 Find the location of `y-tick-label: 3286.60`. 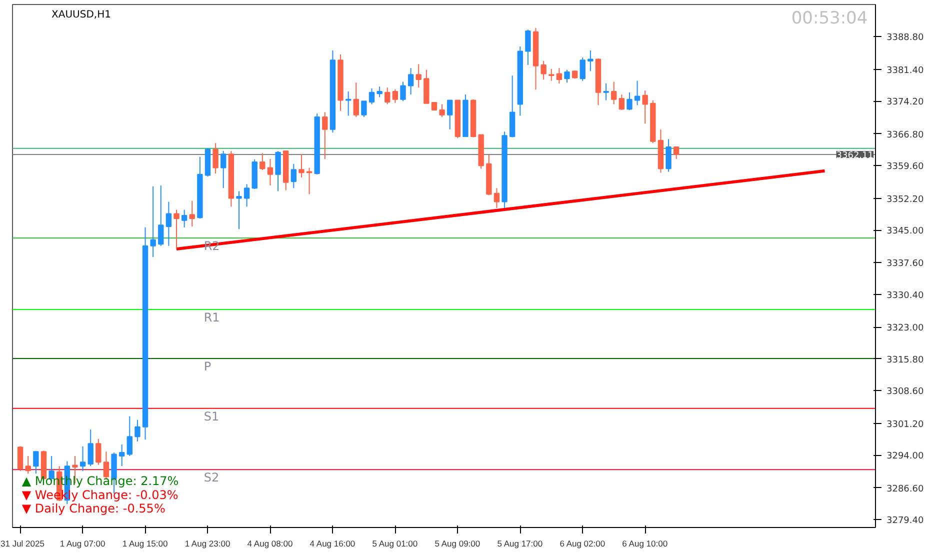

y-tick-label: 3286.60 is located at coordinates (905, 489).